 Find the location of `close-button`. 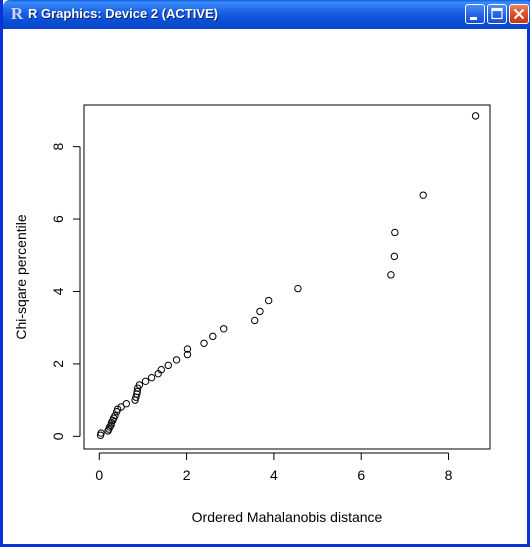

close-button is located at coordinates (519, 14).